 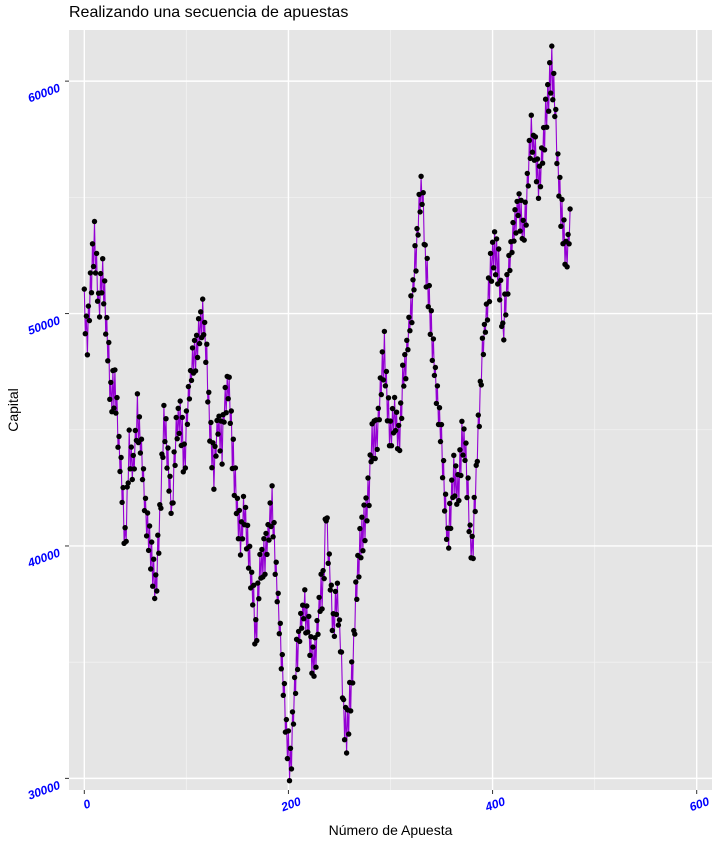 I want to click on x-axis-title: Número de Apuesta, so click(x=391, y=830).